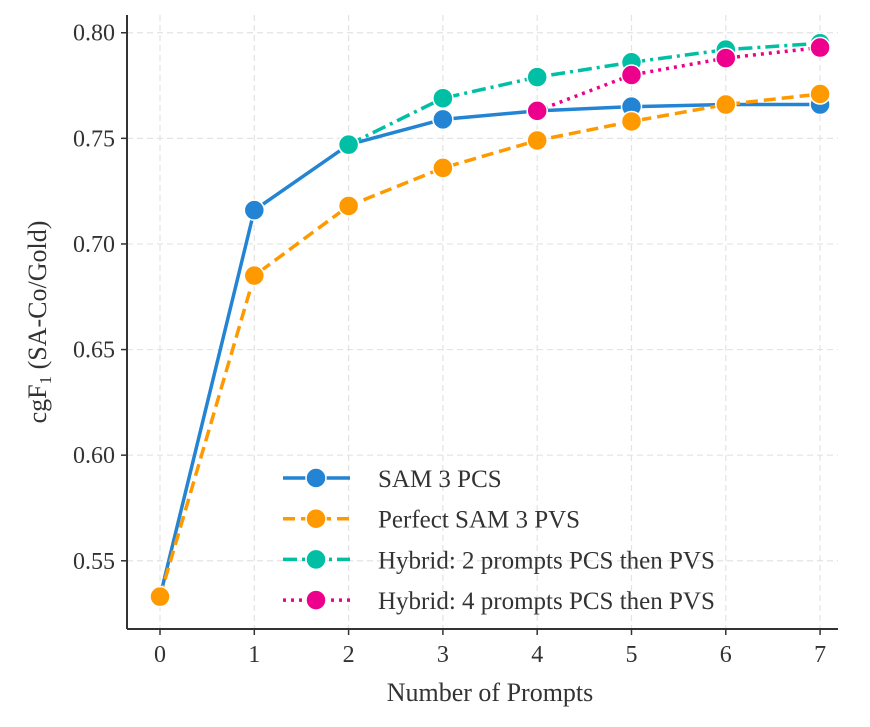 The image size is (870, 727). Describe the element at coordinates (726, 655) in the screenshot. I see `x-tick-label: 6` at that location.